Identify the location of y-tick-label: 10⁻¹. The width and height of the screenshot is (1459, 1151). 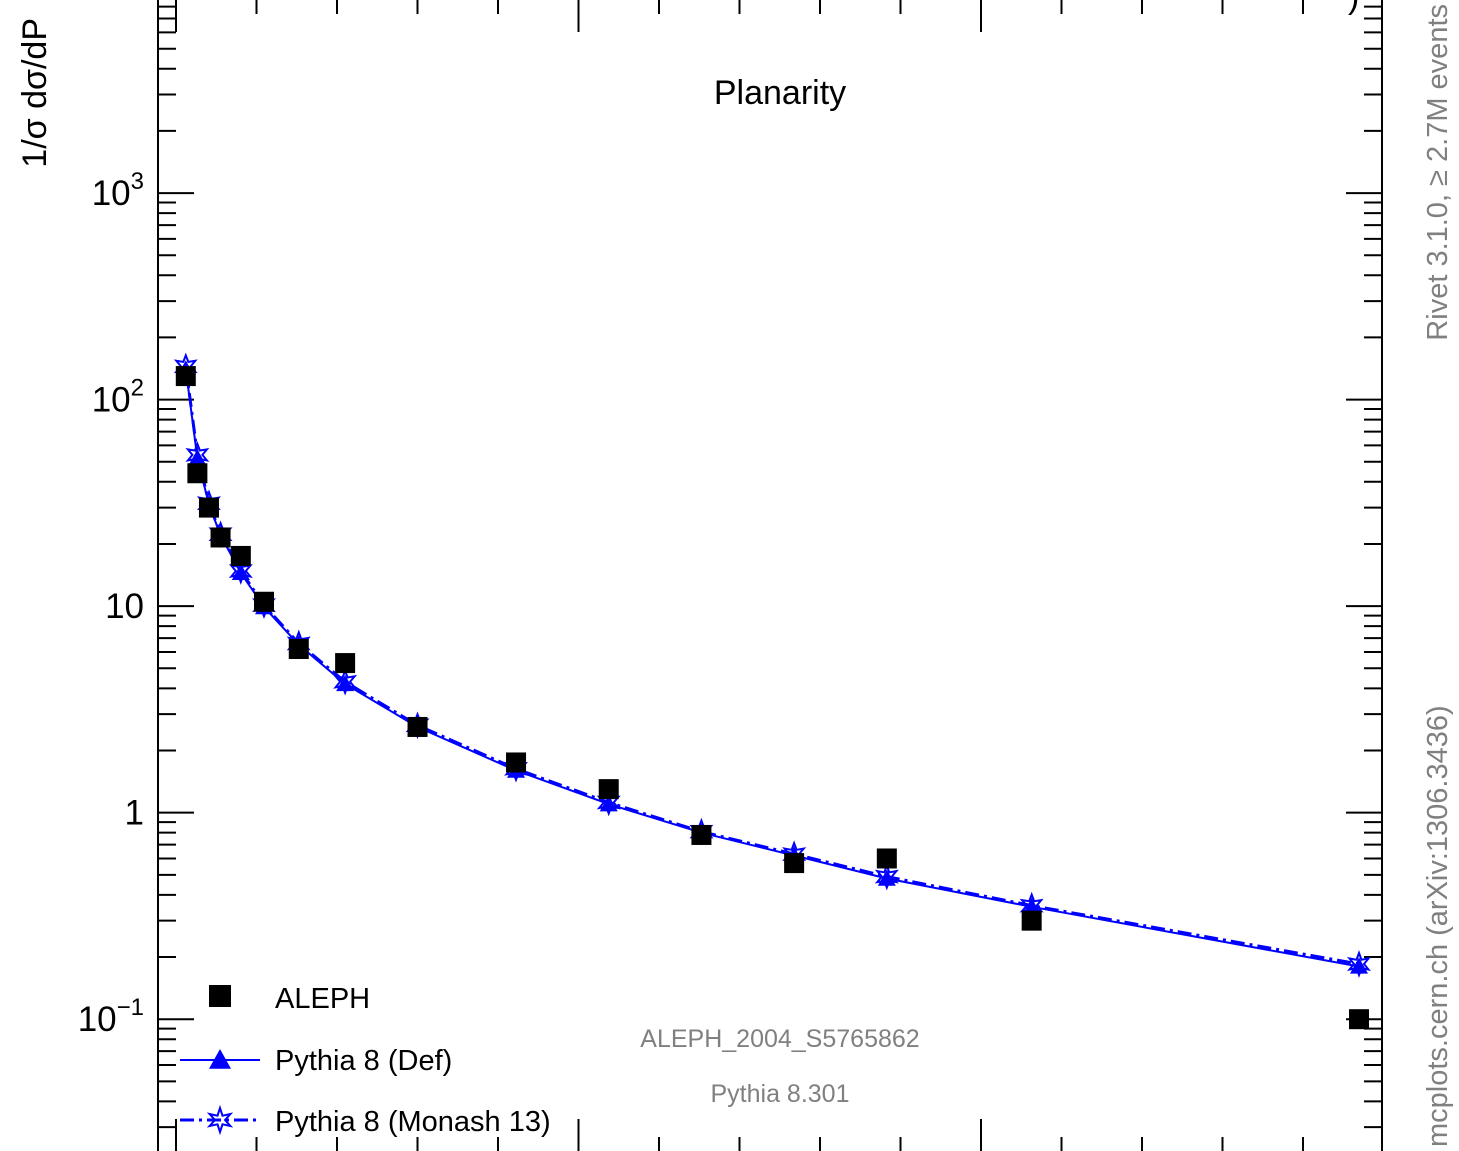
(111, 1016).